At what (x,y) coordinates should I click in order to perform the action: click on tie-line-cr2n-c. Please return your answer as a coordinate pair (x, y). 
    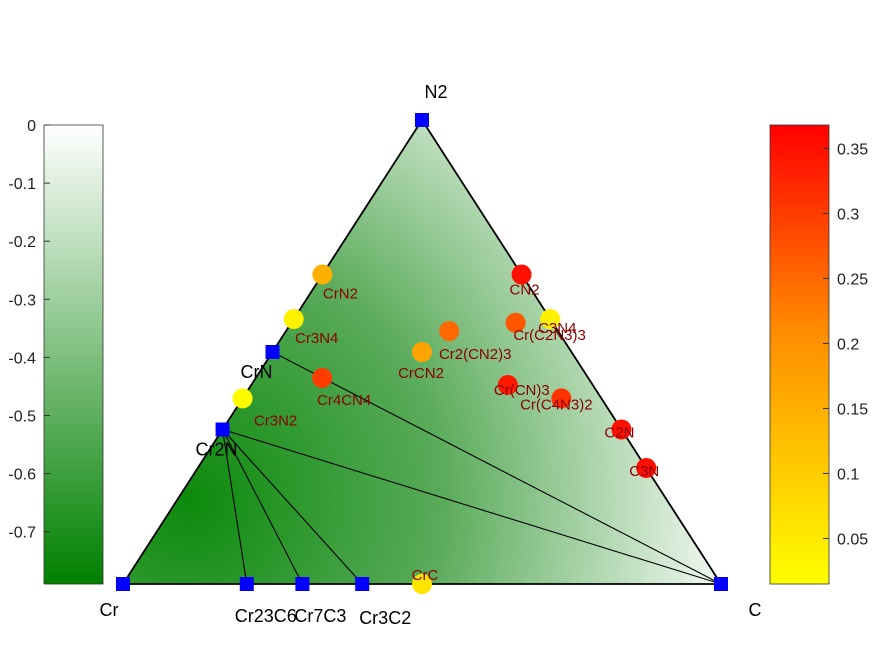
    Looking at the image, I should click on (472, 506).